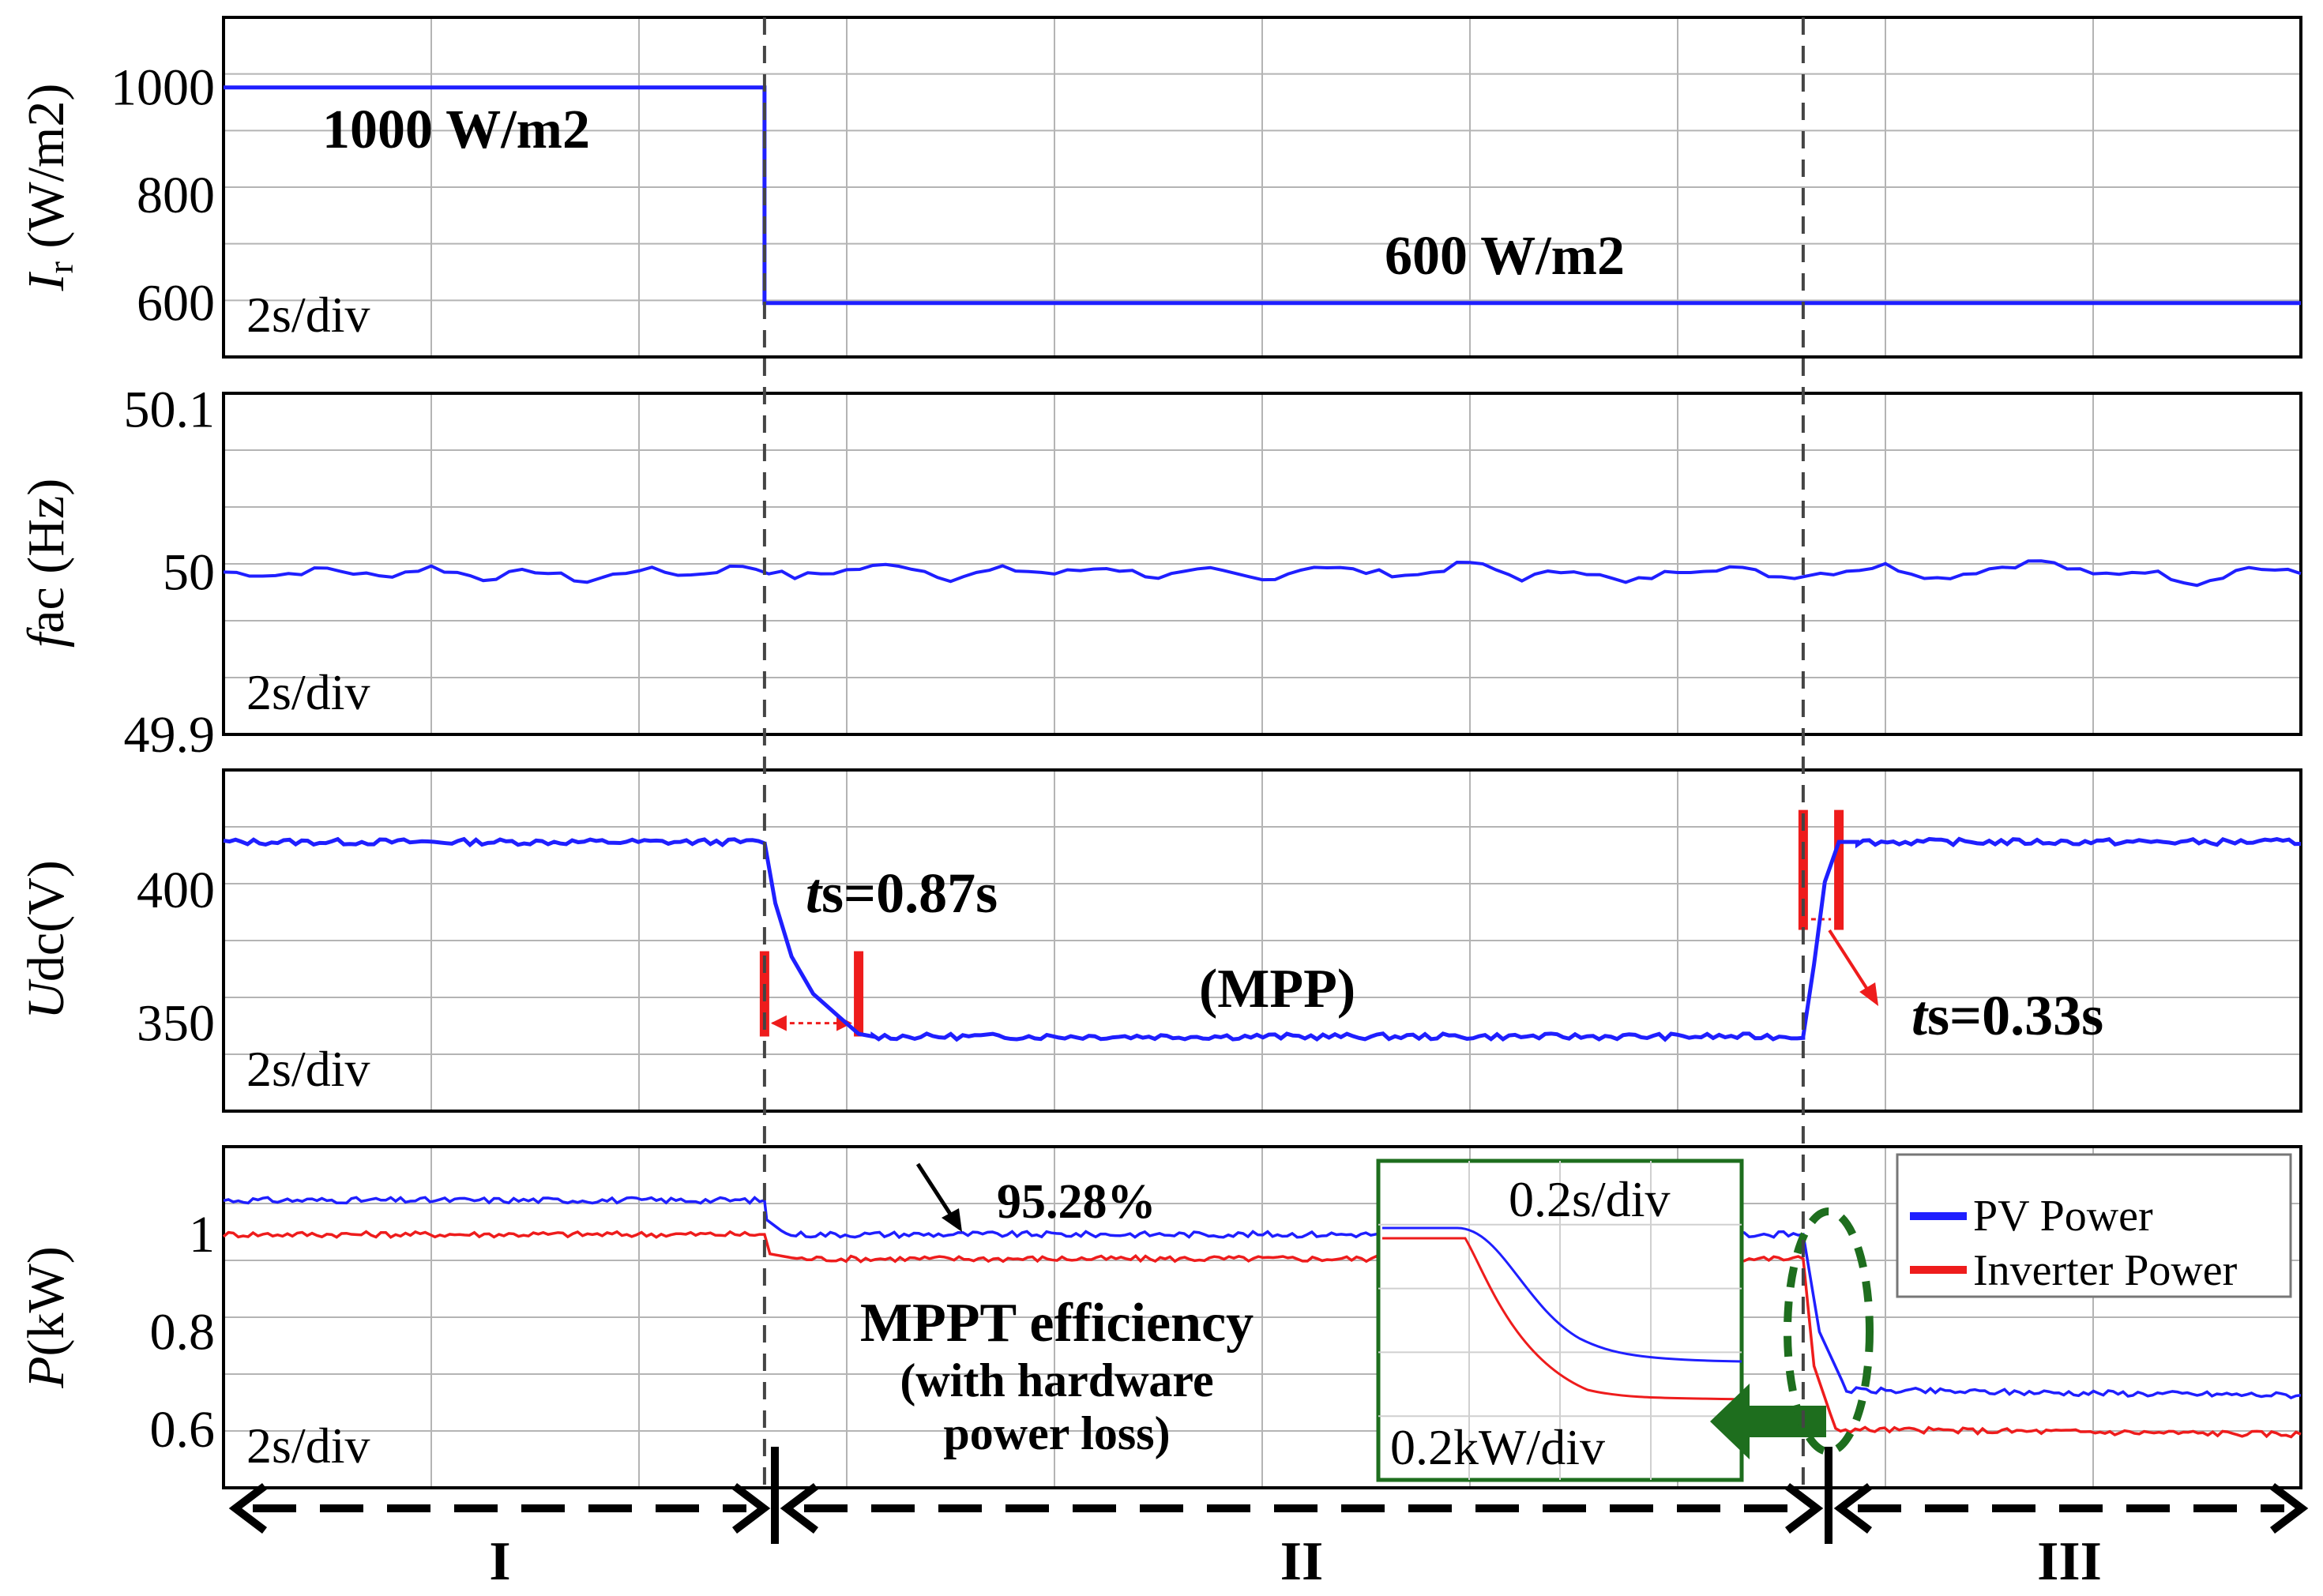 The height and width of the screenshot is (1596, 2323). What do you see at coordinates (1562, 1294) in the screenshot?
I see `inset-pv-line` at bounding box center [1562, 1294].